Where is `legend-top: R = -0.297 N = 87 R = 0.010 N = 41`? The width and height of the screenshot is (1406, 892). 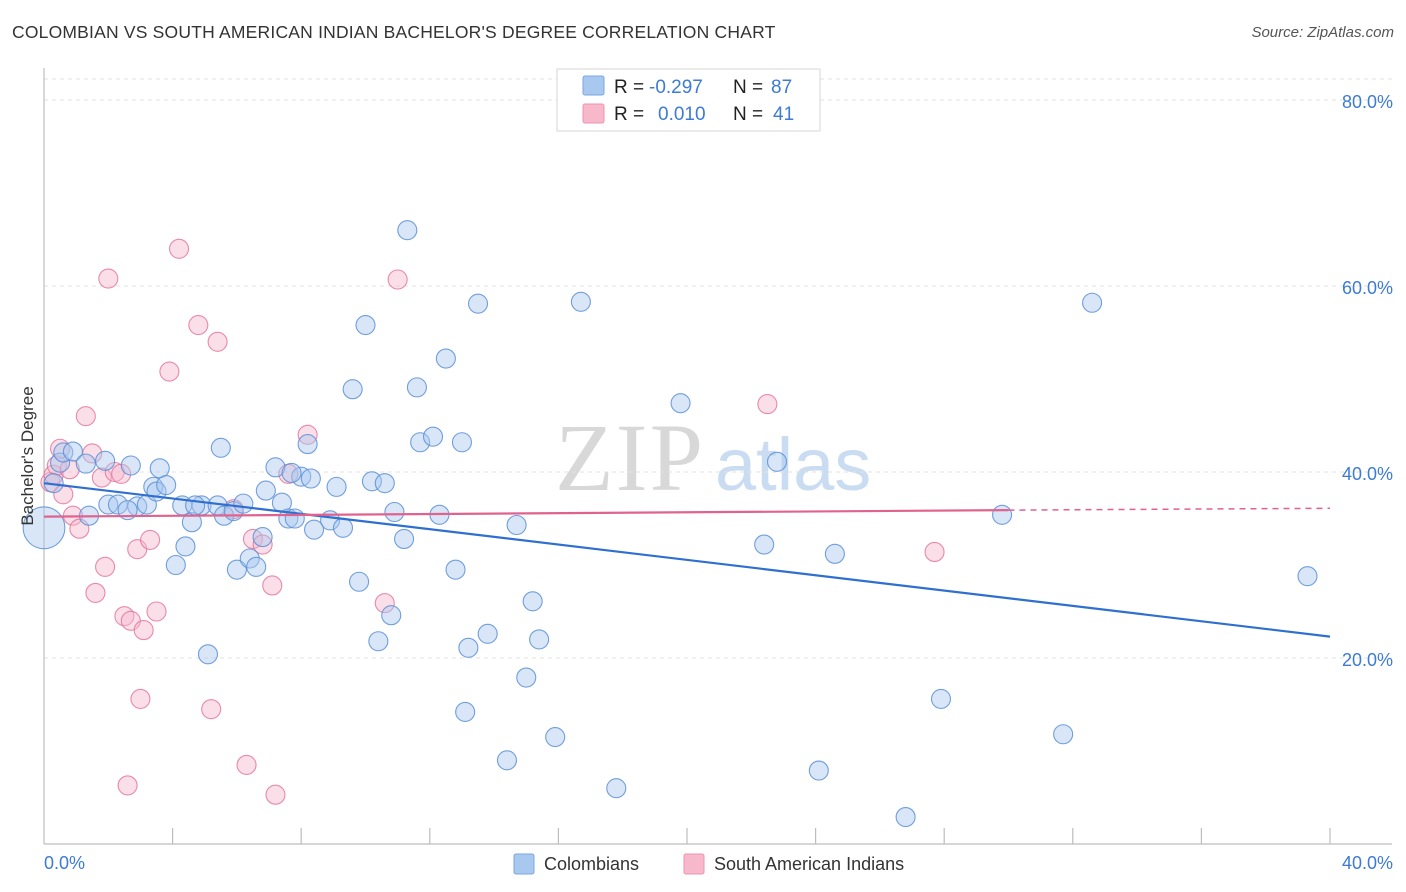
legend-top: R = -0.297 N = 87 R = 0.010 N = 41 is located at coordinates (688, 100).